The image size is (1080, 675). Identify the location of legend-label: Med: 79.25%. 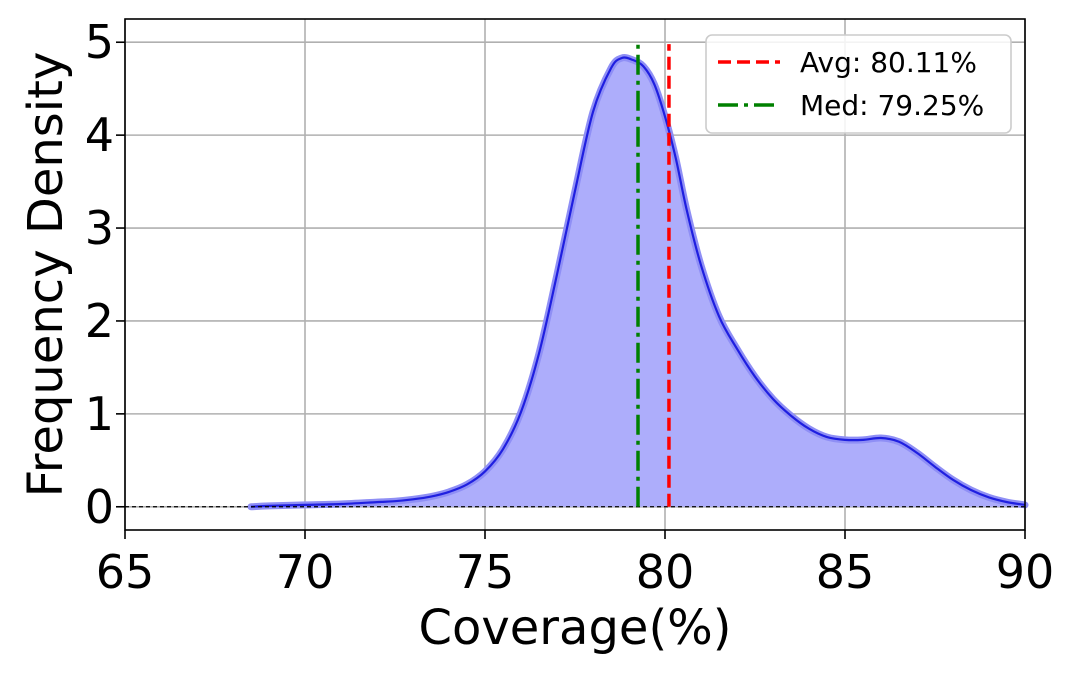
(892, 105).